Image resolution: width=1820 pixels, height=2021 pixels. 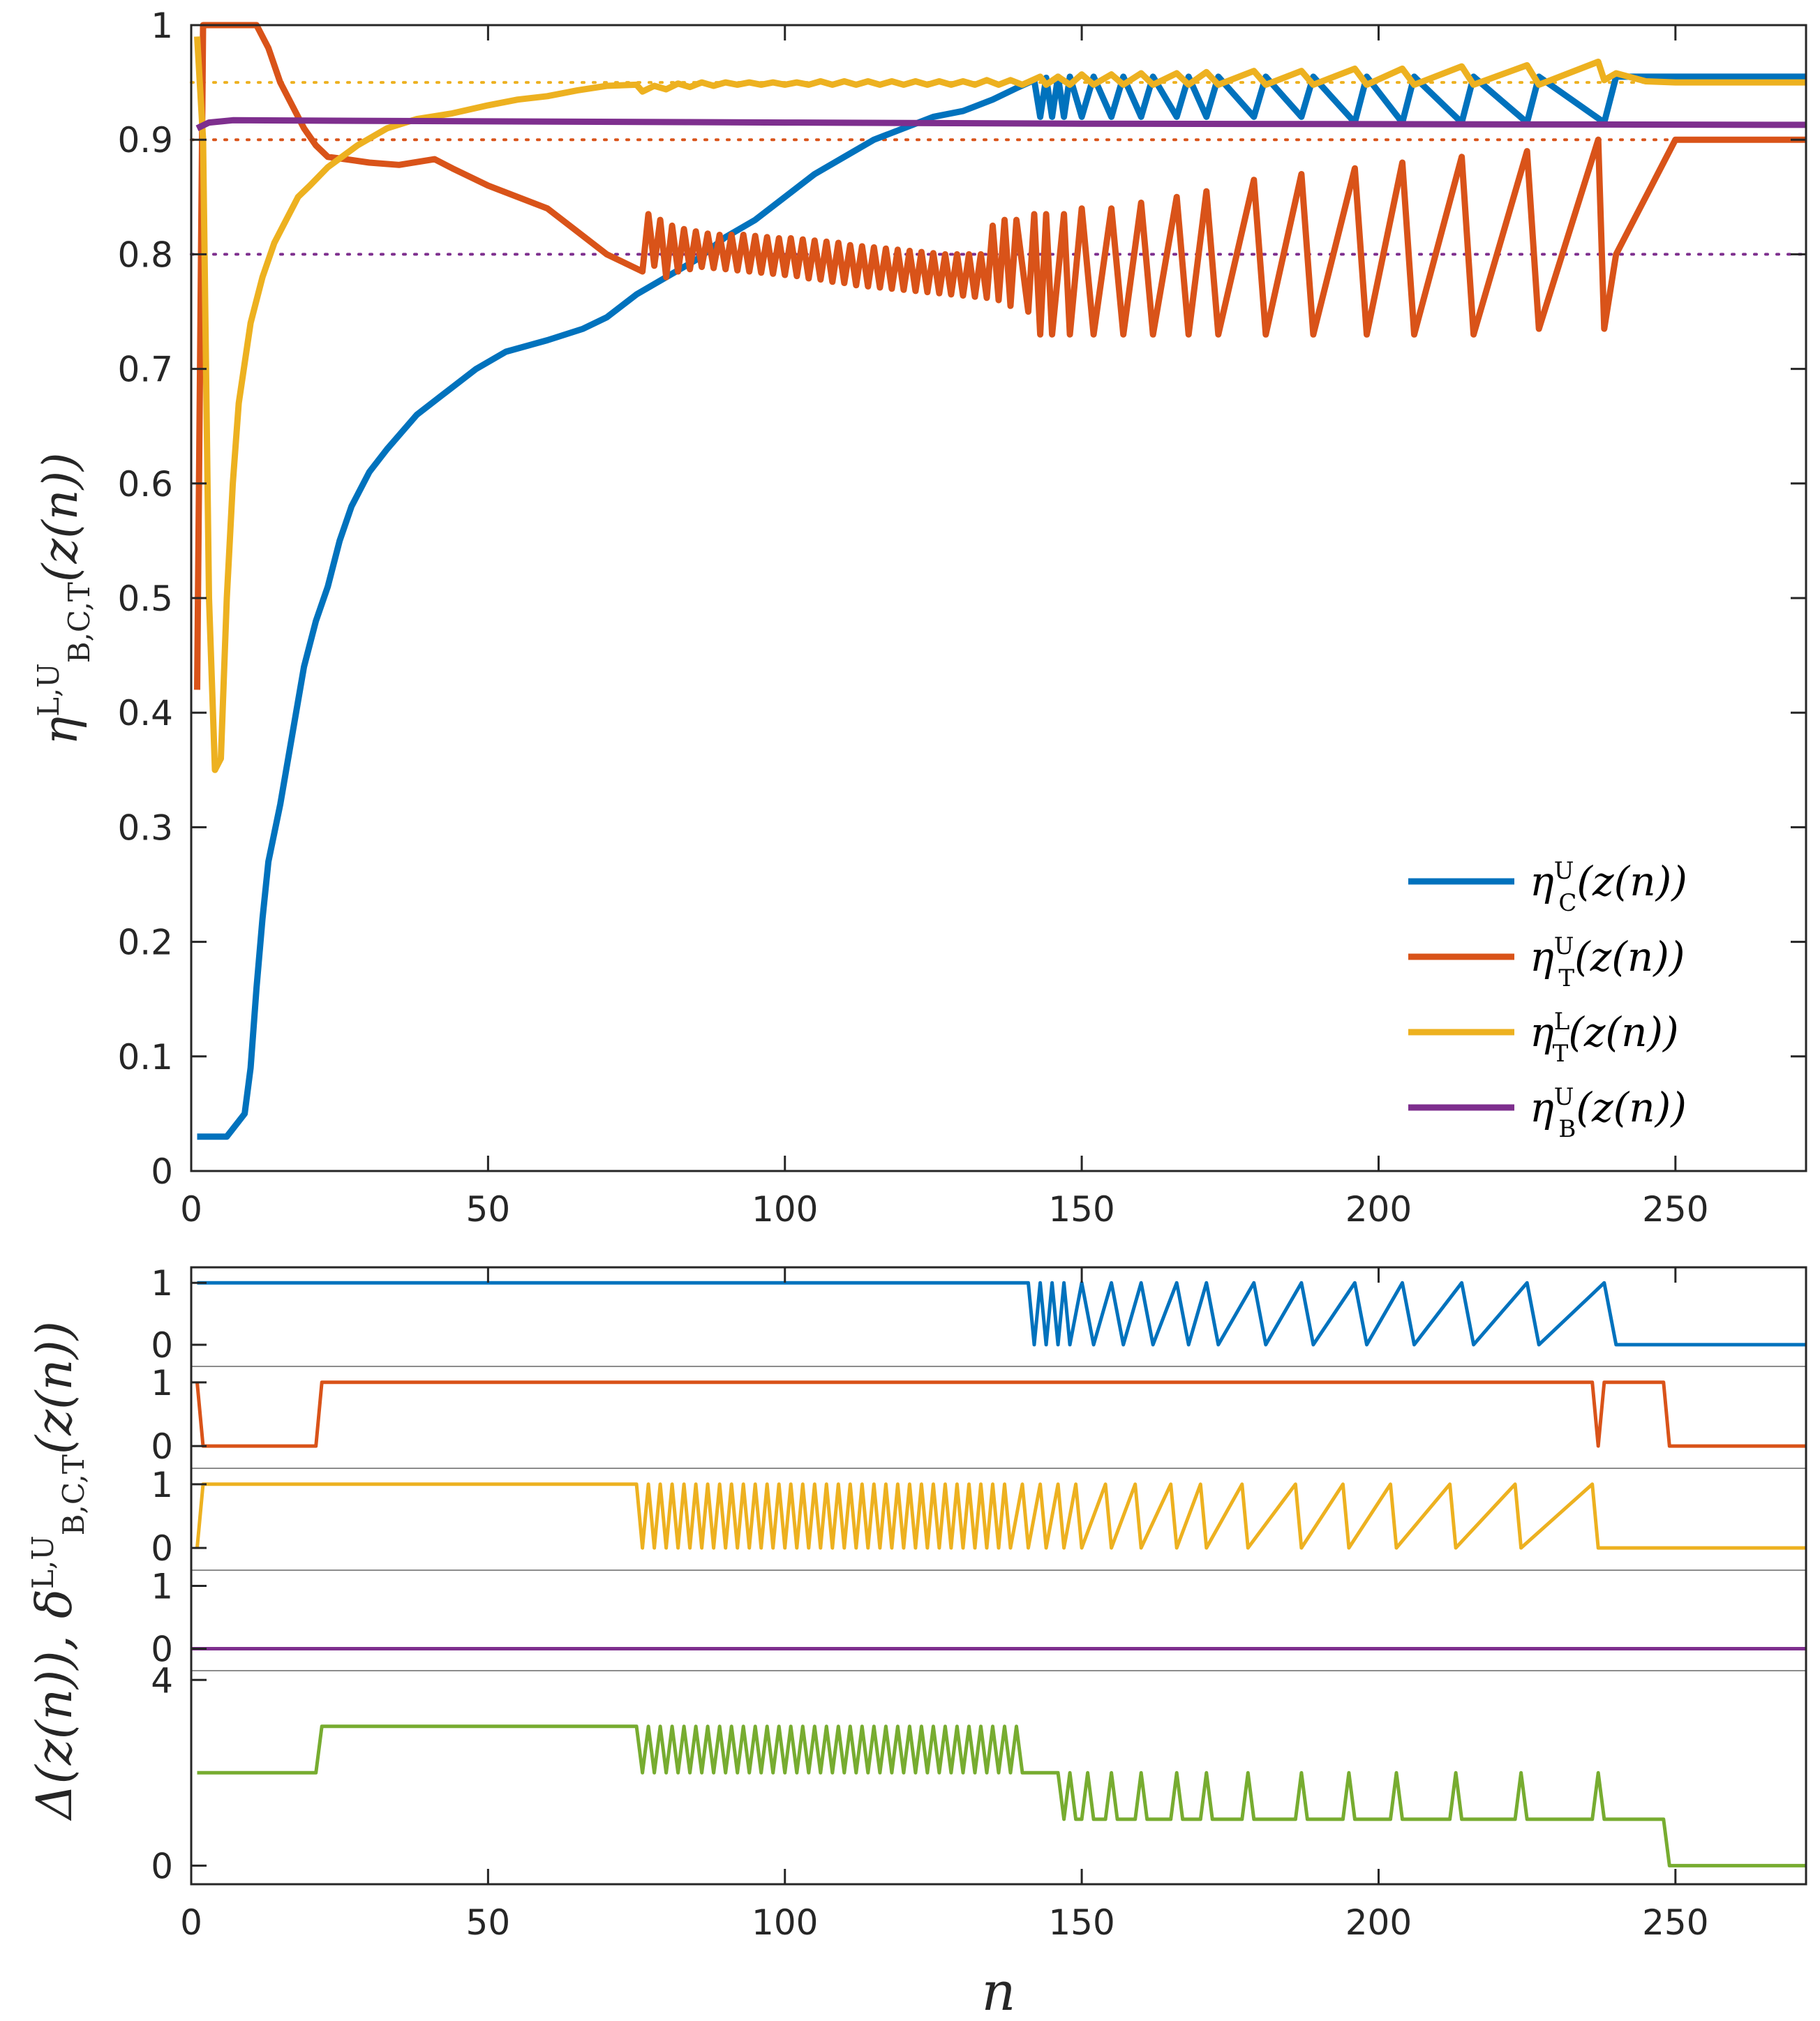 I want to click on bottom-y-axis-label: Δ(z(n)),δL,UB,C,T(z(n)), so click(x=58, y=1571).